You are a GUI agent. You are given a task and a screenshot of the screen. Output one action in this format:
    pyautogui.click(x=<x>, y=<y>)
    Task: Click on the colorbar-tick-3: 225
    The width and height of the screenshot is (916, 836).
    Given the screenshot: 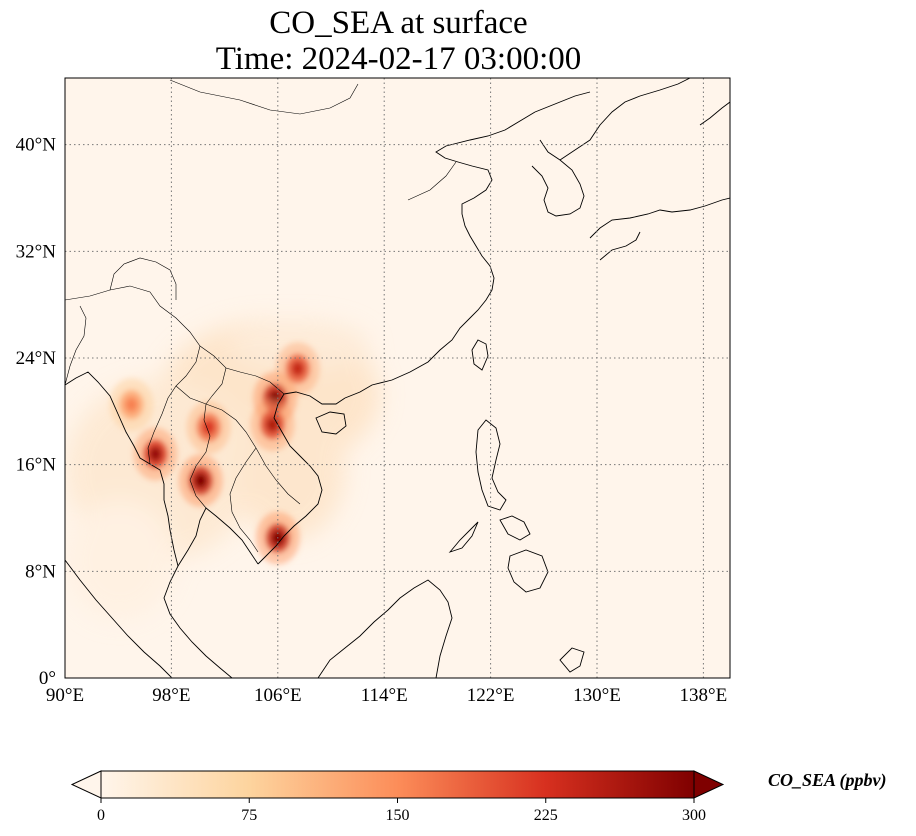 What is the action you would take?
    pyautogui.click(x=546, y=815)
    